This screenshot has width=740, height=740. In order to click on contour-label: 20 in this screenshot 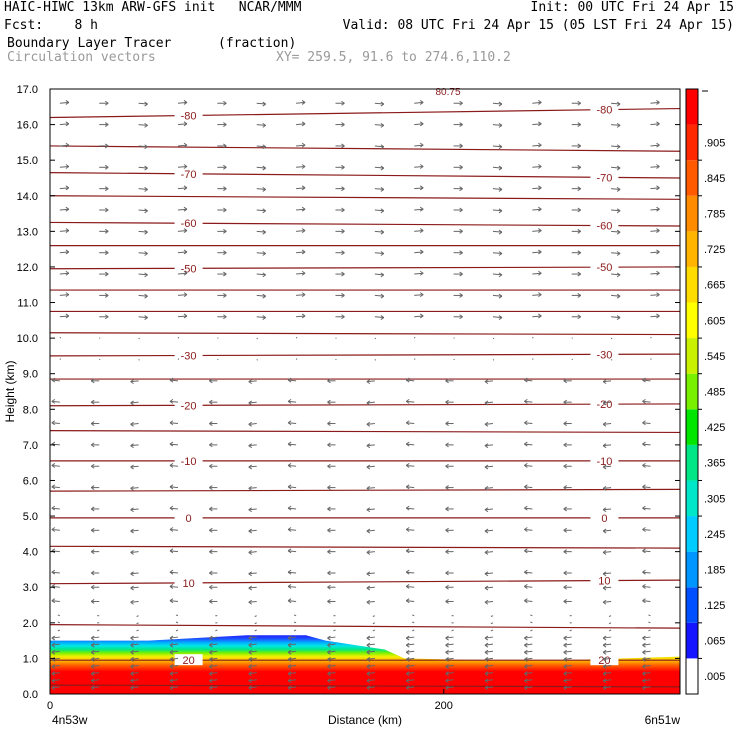, I will do `click(604, 661)`.